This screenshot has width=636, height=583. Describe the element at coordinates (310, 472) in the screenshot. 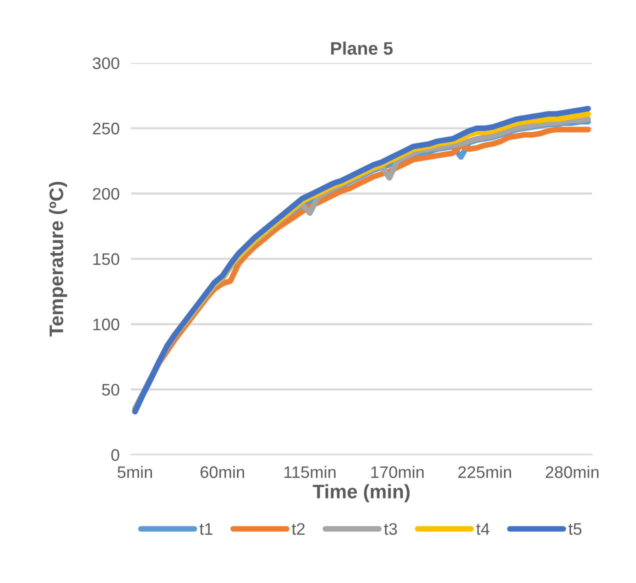

I see `x-tick-label: 115min` at that location.